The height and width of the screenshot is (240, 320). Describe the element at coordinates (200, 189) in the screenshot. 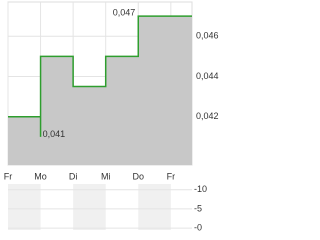

I see `y-tick-label: -10` at that location.